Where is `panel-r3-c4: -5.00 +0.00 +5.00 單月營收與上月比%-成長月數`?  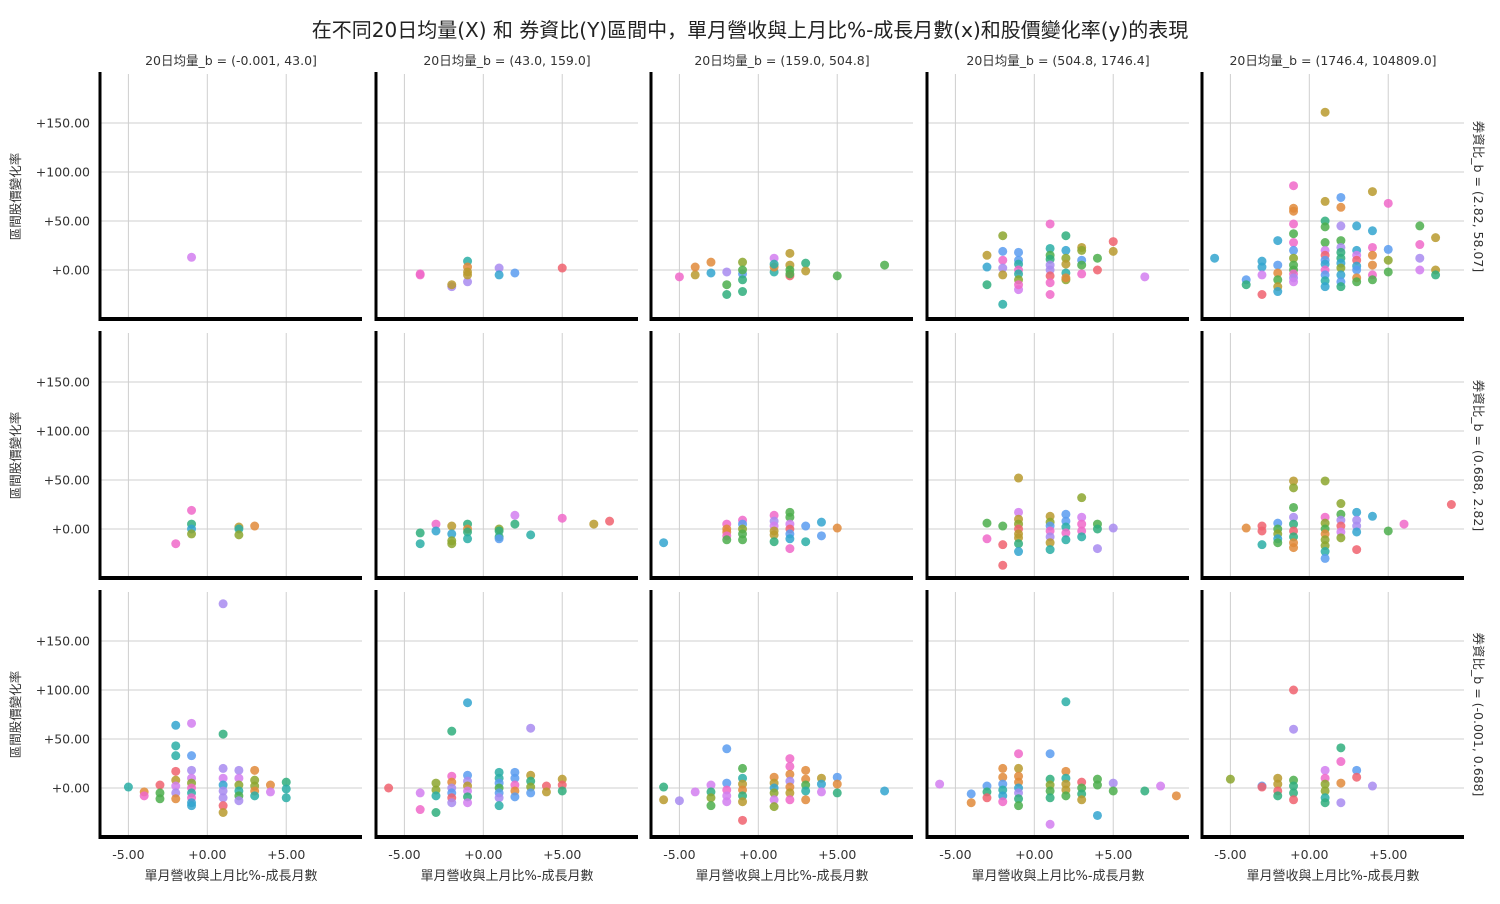
panel-r3-c4: -5.00 +0.00 +5.00 單月營收與上月比%-成長月數 is located at coordinates (1057, 737).